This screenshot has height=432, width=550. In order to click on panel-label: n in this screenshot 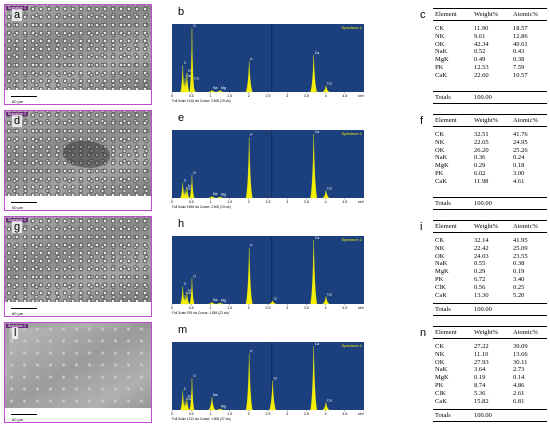, I will do `click(423, 333)`.